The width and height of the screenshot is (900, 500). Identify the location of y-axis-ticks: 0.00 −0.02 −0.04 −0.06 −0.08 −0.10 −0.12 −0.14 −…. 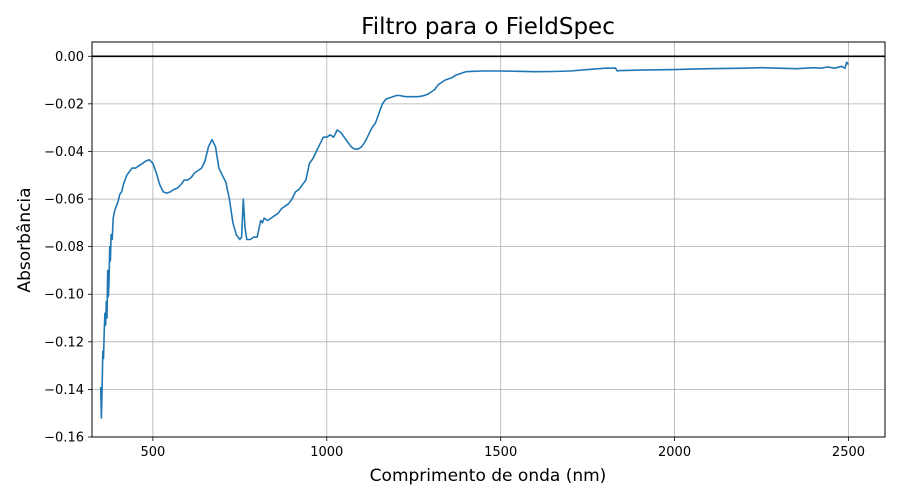
(68, 248).